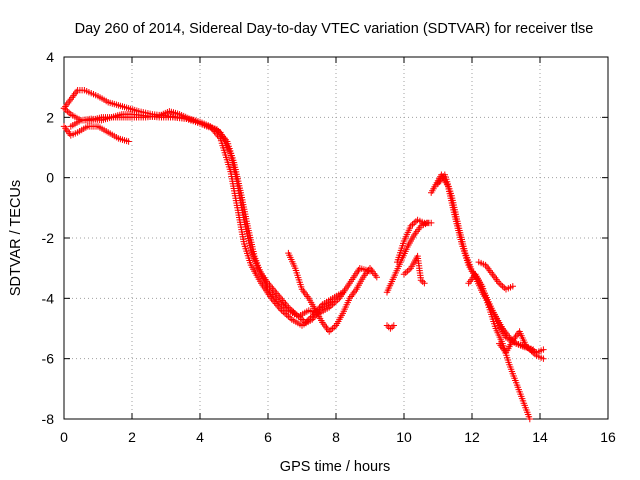 The image size is (640, 480). What do you see at coordinates (521, 342) in the screenshot?
I see `series-trace-n` at bounding box center [521, 342].